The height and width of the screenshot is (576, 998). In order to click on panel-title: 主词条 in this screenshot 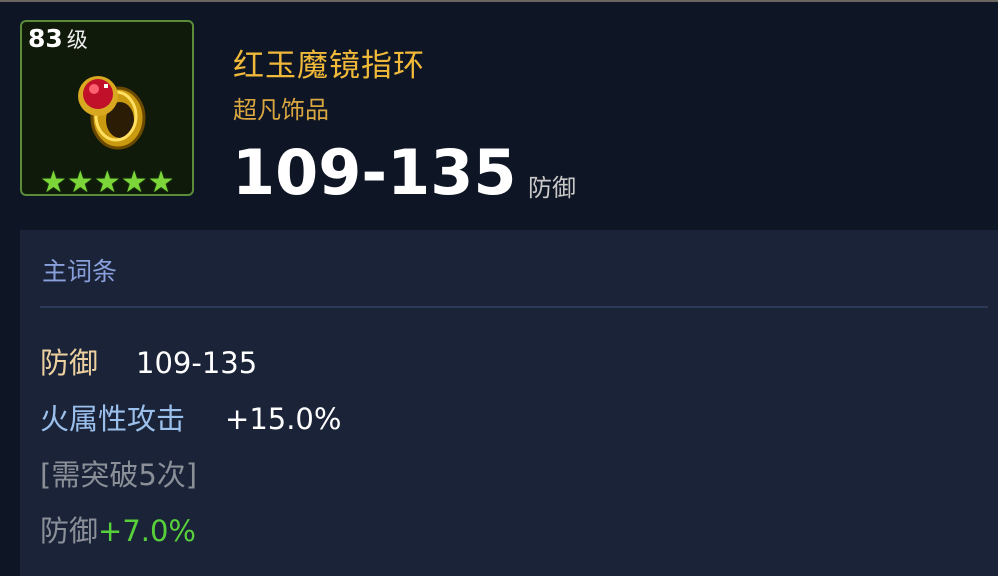, I will do `click(80, 271)`.